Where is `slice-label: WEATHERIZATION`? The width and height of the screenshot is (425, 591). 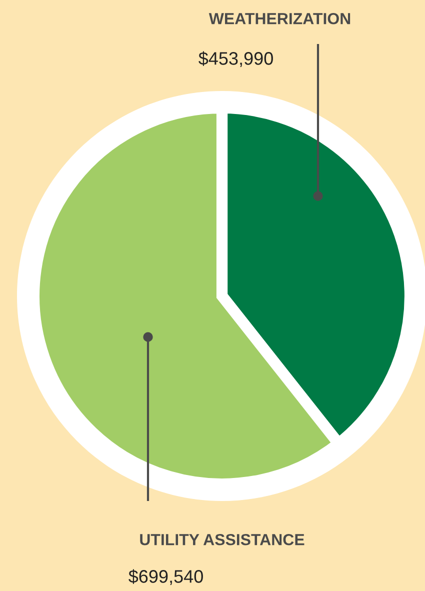
slice-label: WEATHERIZATION is located at coordinates (279, 18).